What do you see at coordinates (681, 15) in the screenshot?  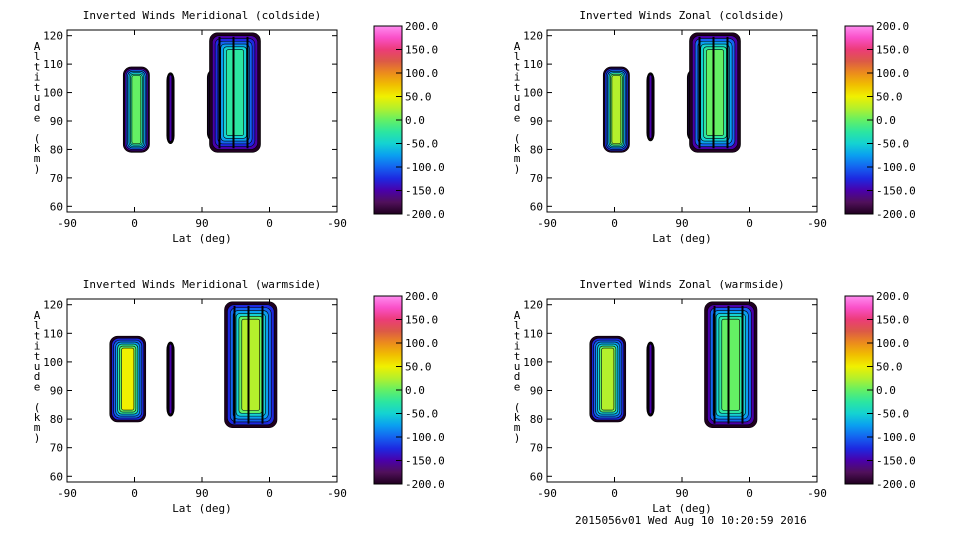 I see `chart-title: Inverted Winds Zonal (coldside)` at bounding box center [681, 15].